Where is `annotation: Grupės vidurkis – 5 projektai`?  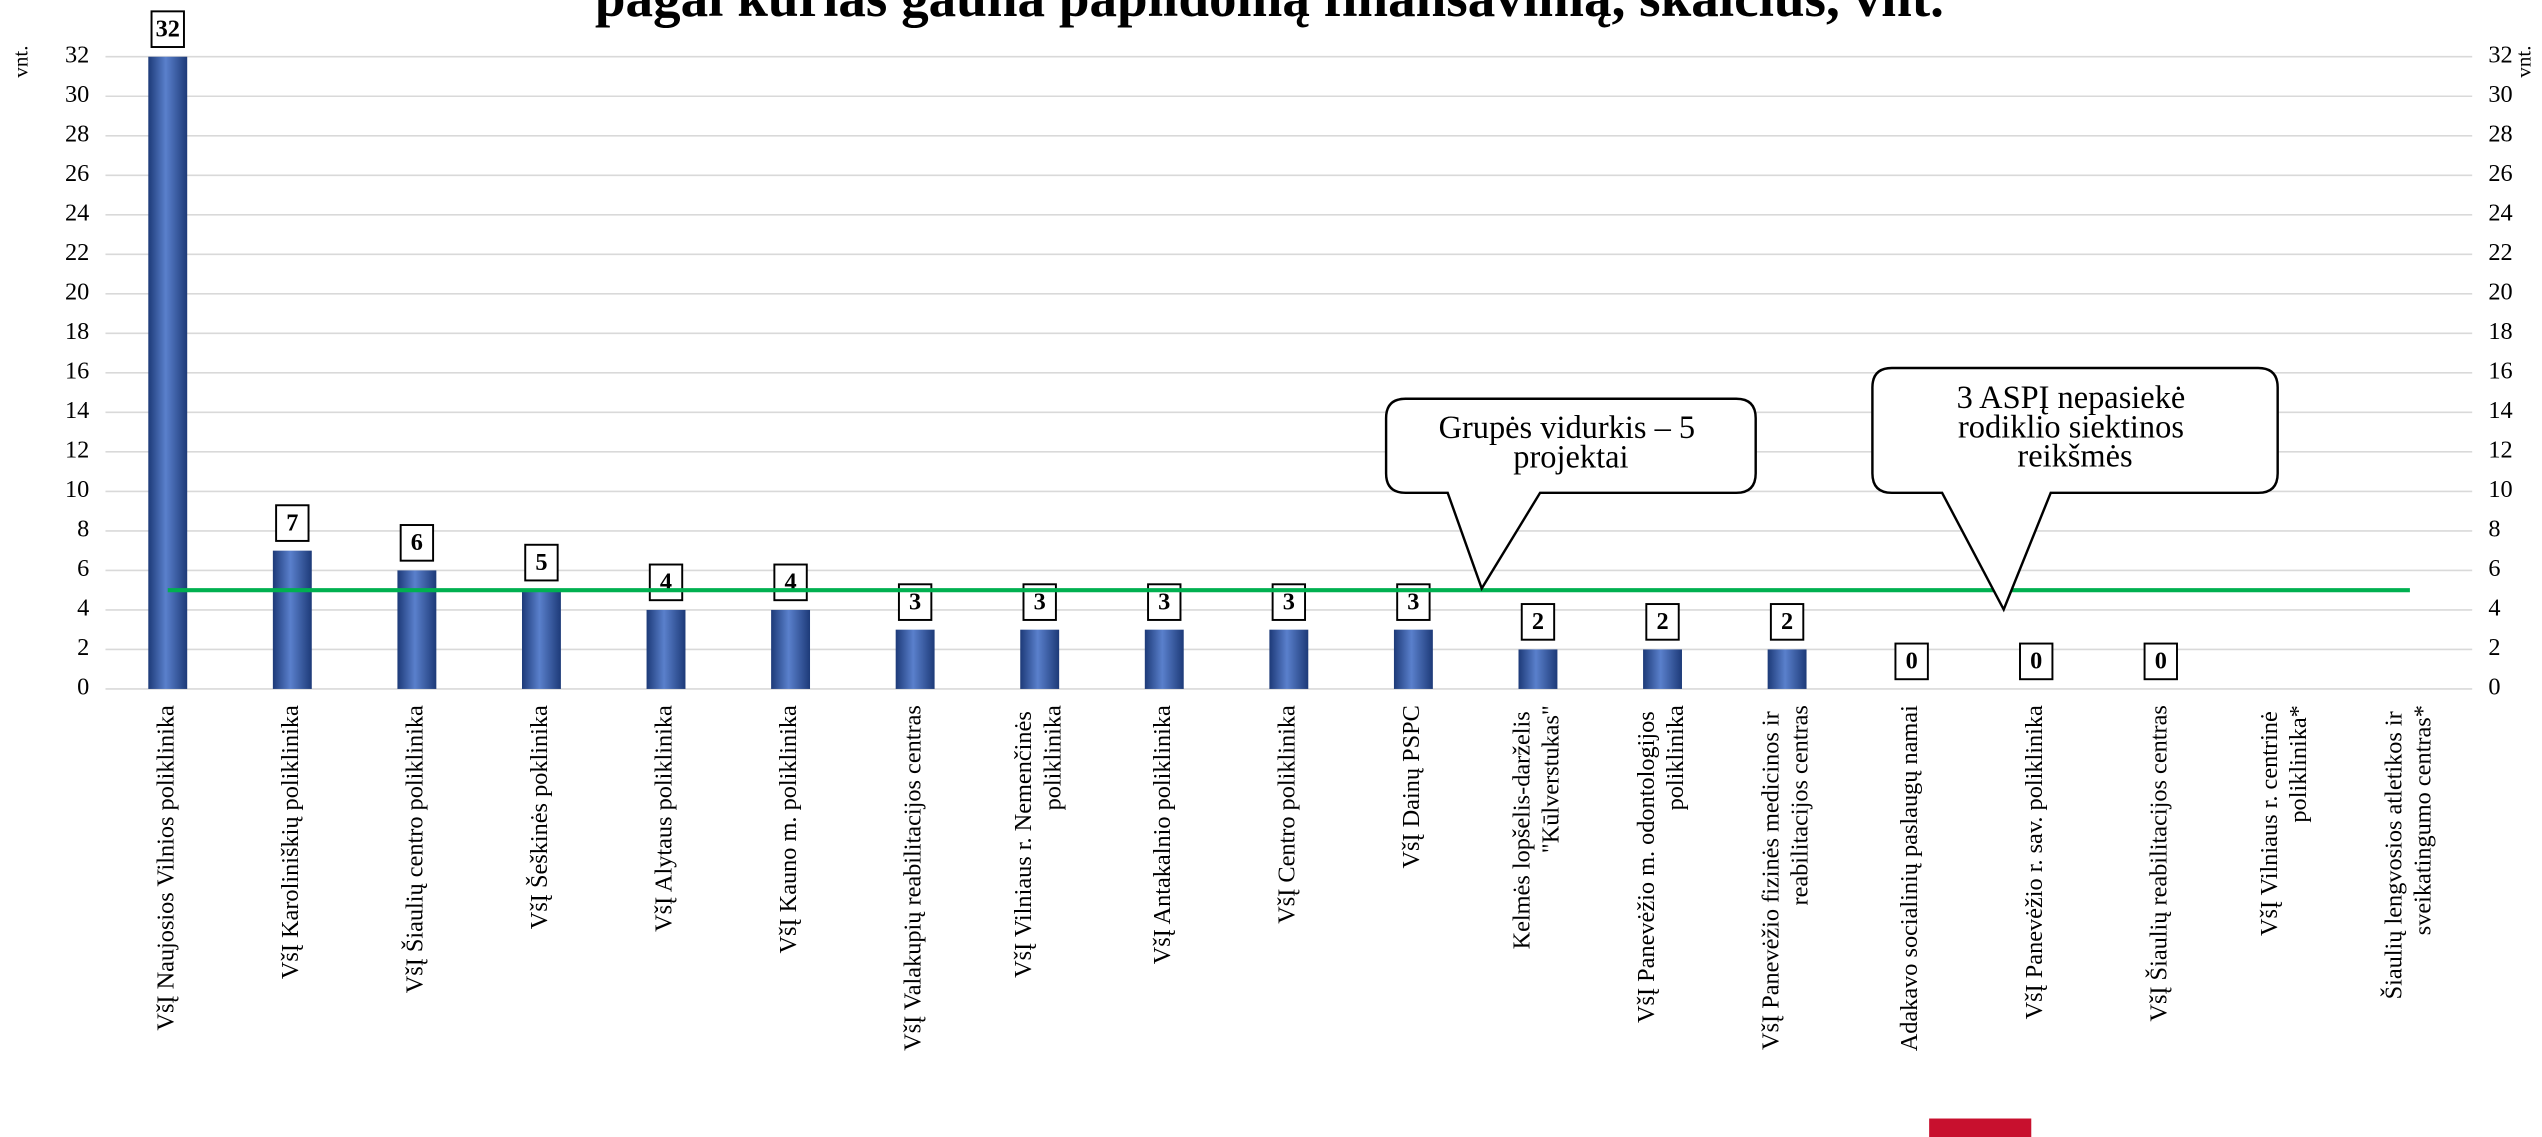 annotation: Grupės vidurkis – 5 projektai is located at coordinates (1571, 443).